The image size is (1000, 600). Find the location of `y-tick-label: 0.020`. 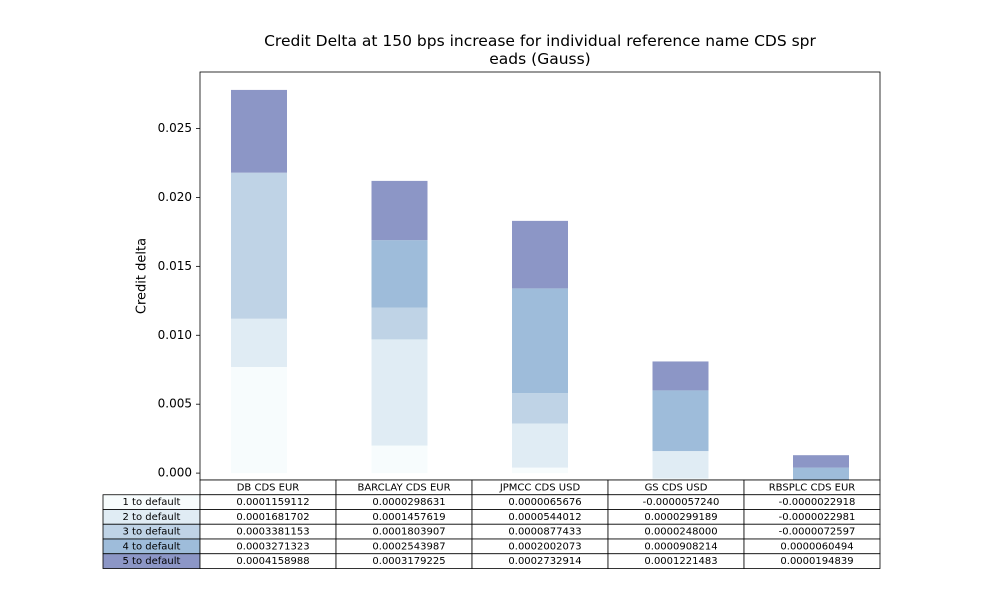

y-tick-label: 0.020 is located at coordinates (175, 197).